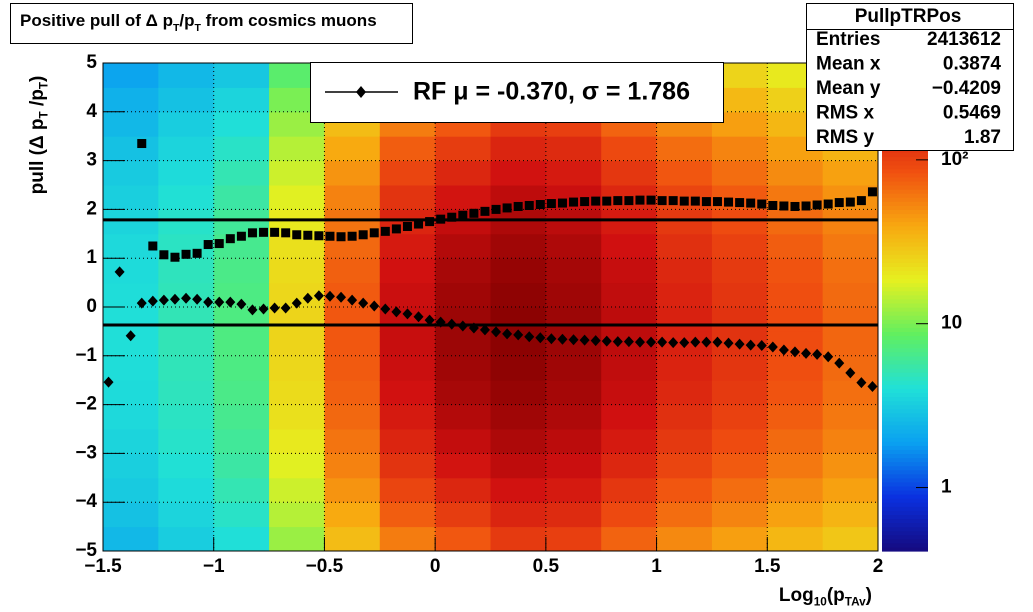 This screenshot has height=612, width=1033. Describe the element at coordinates (44, 114) in the screenshot. I see `subscript: T` at that location.